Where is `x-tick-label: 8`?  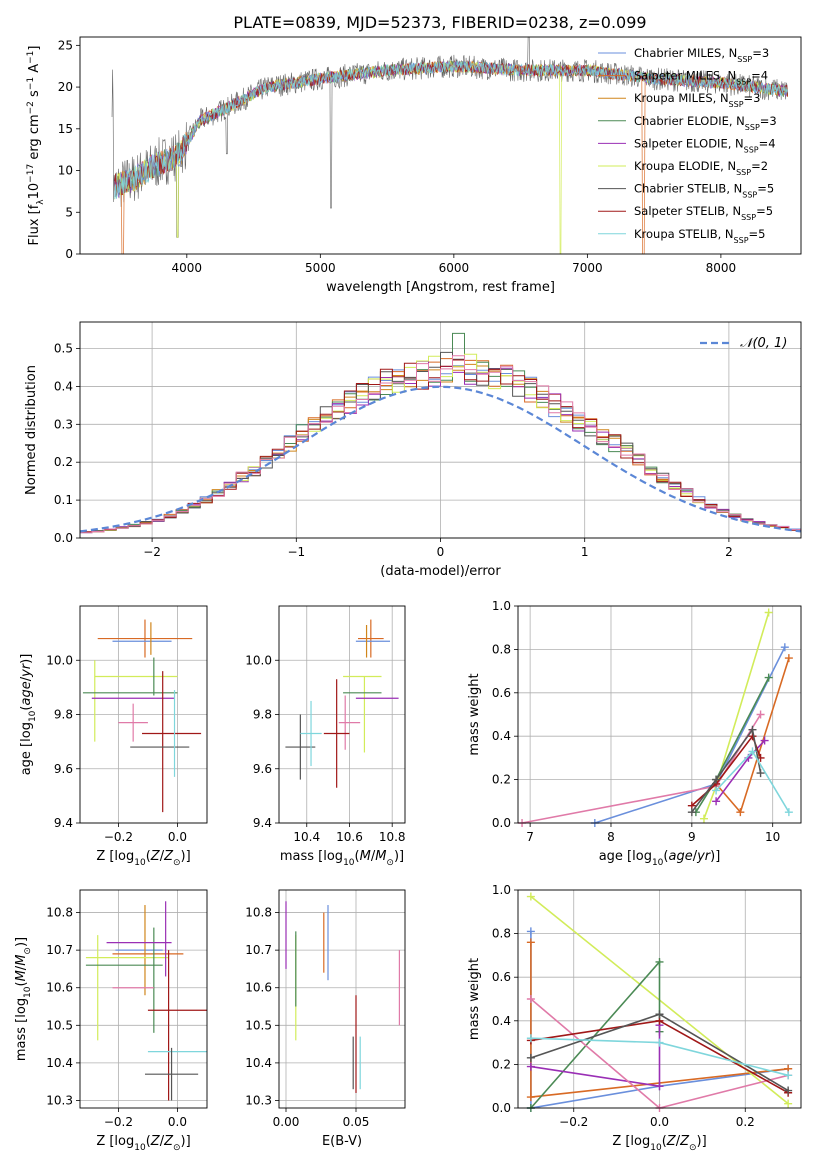 x-tick-label: 8 is located at coordinates (611, 837).